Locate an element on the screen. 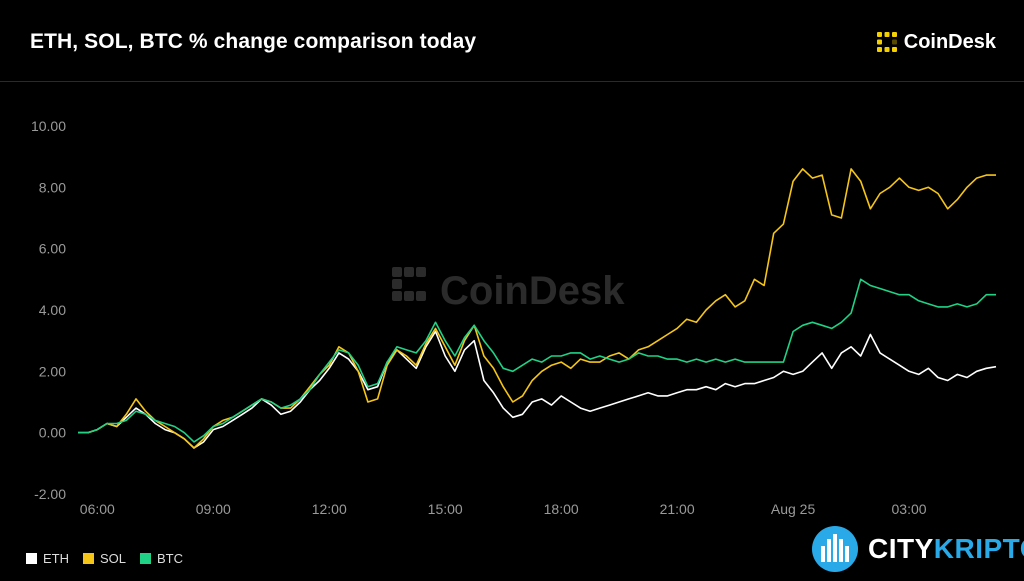 The width and height of the screenshot is (1024, 581). y-tick-label: -2.00 is located at coordinates (50, 494).